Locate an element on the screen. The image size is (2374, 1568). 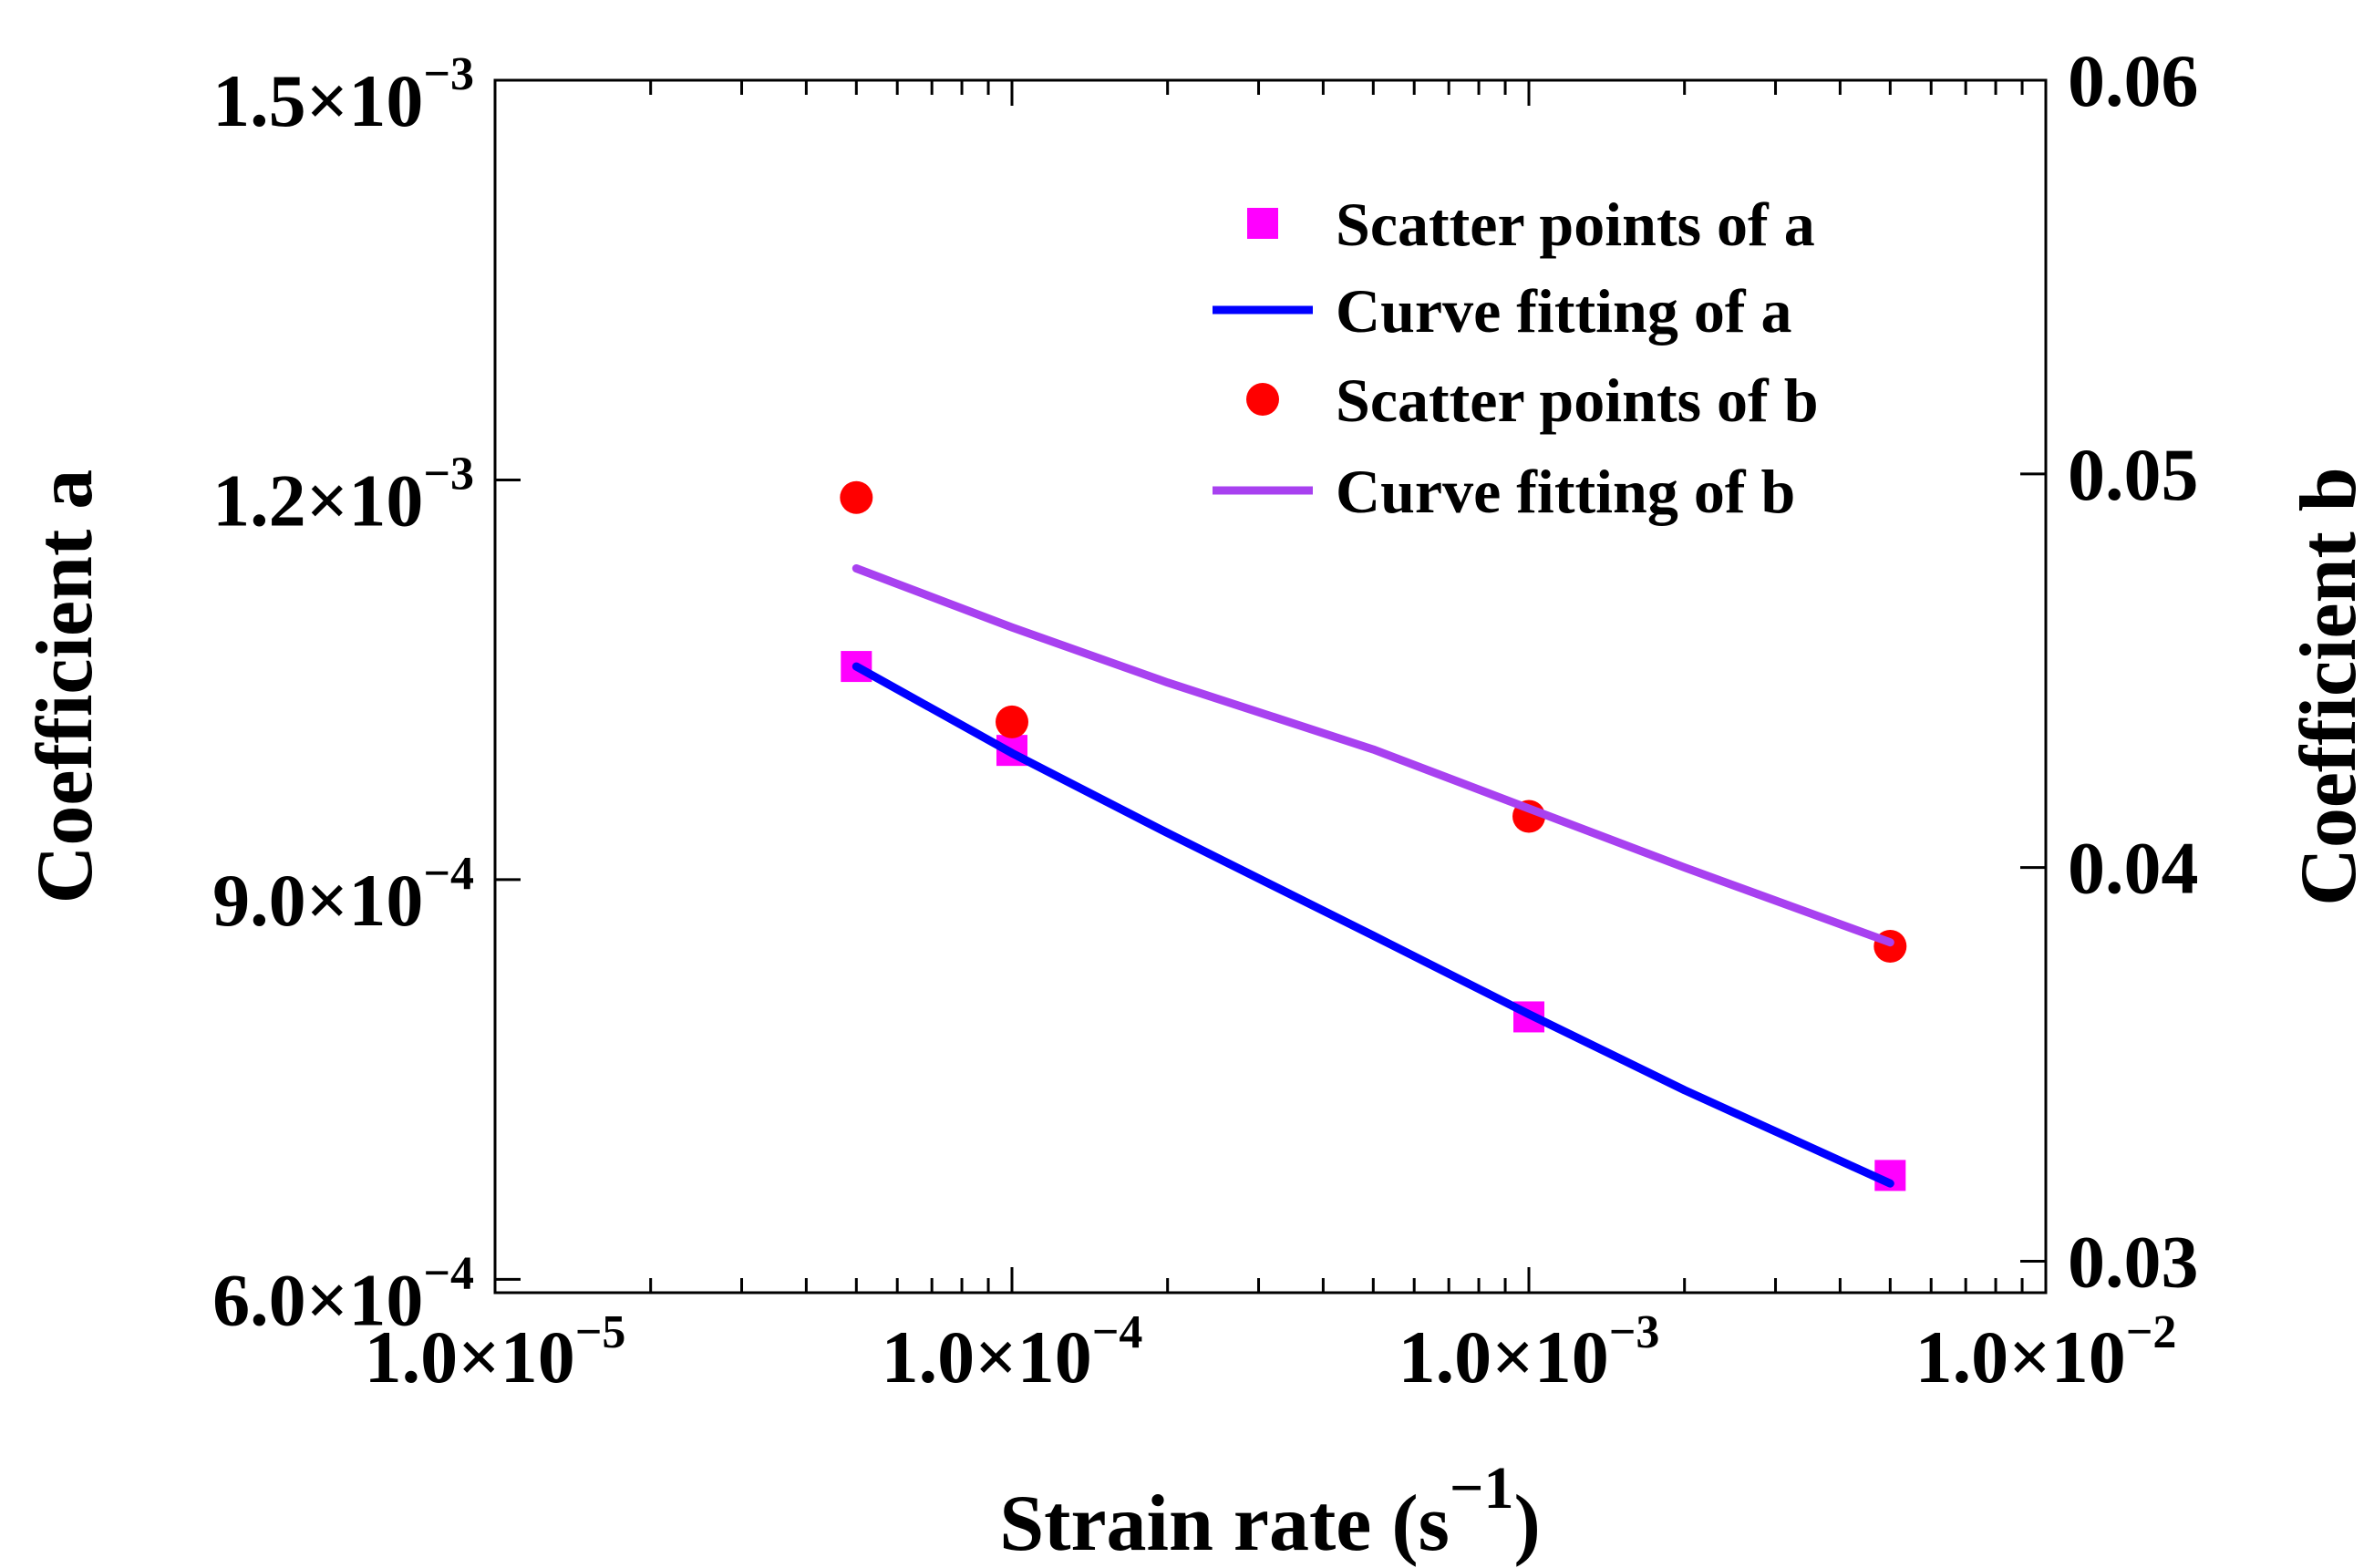
x-tick-exponent: −2 is located at coordinates (2151, 1332).